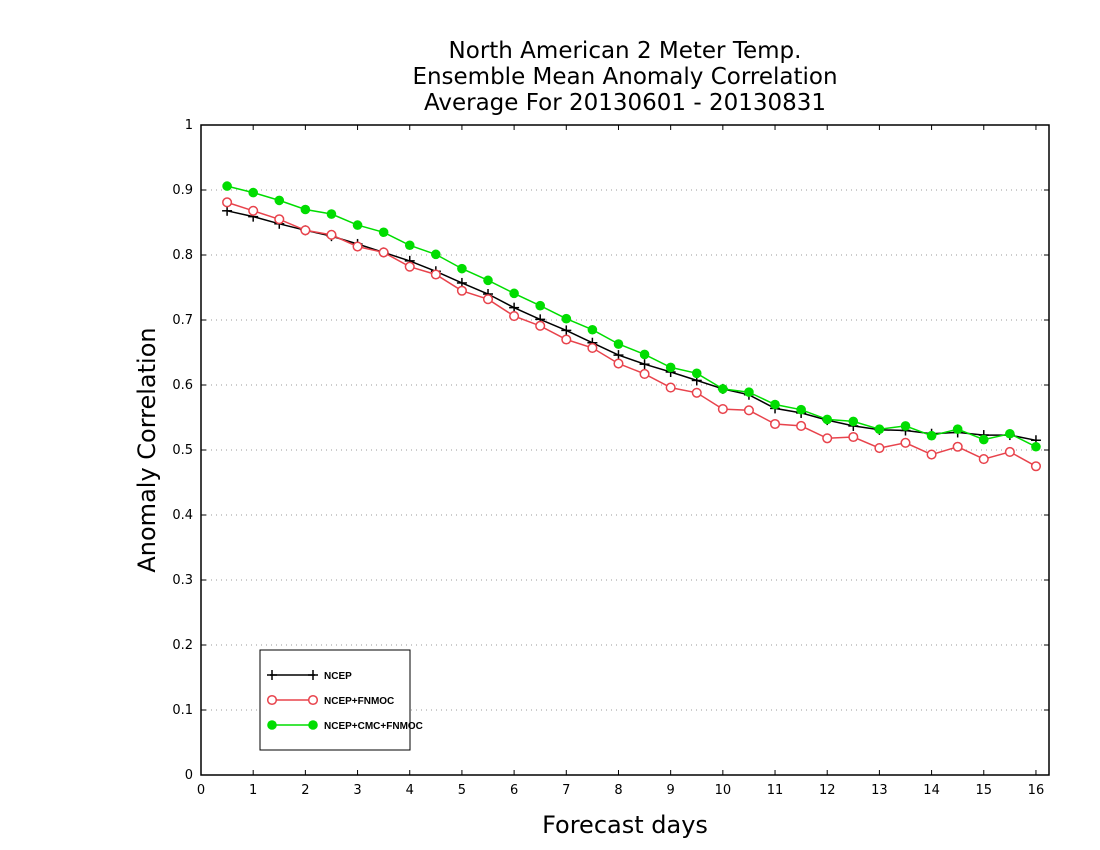 This screenshot has height=850, width=1100. I want to click on x-tick-label: 8, so click(618, 790).